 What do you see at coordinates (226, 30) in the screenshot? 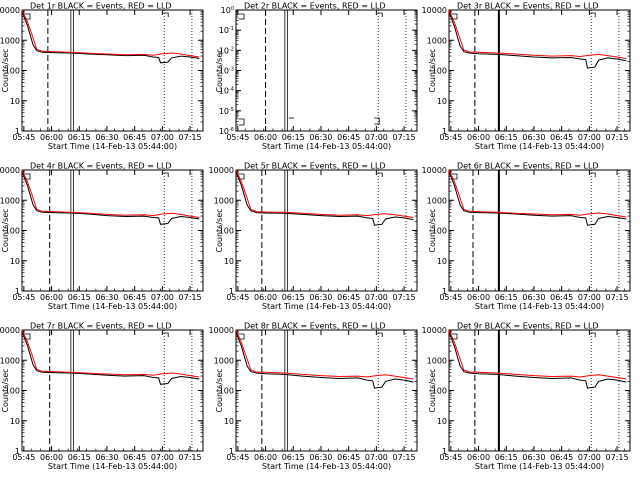
I see `y-tick-label: 10⁻¹` at bounding box center [226, 30].